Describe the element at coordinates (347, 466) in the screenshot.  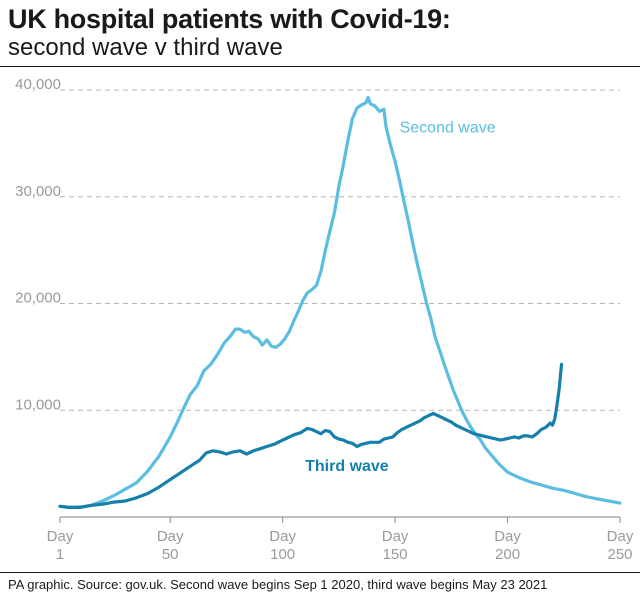
I see `third-wave-label: Third wave` at that location.